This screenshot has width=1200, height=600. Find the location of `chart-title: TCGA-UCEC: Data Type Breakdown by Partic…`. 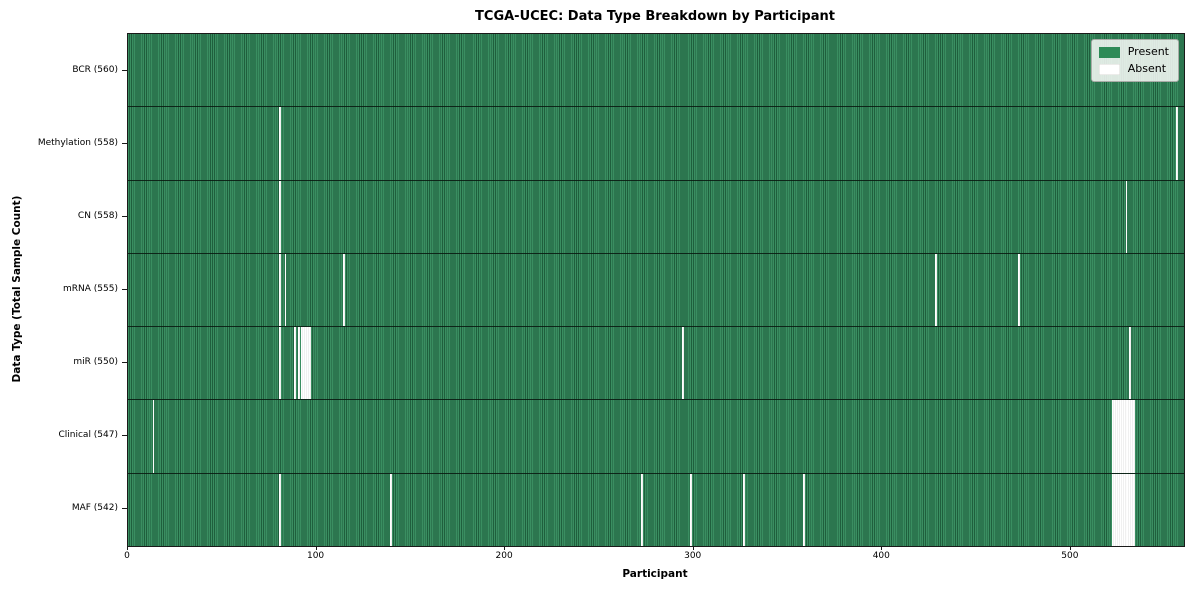

chart-title: TCGA-UCEC: Data Type Breakdown by Partic… is located at coordinates (655, 16).